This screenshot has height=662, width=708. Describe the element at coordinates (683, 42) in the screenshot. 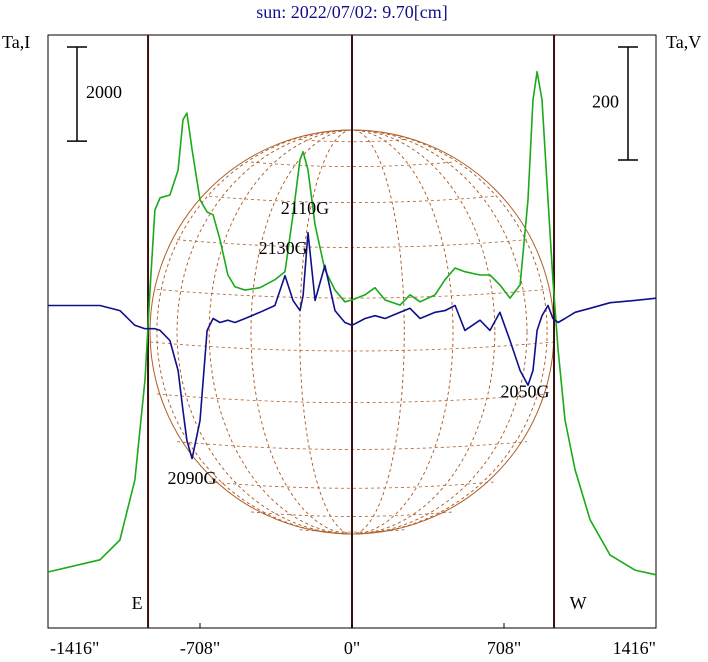

I see `y2-axis-label: Ta,V` at that location.